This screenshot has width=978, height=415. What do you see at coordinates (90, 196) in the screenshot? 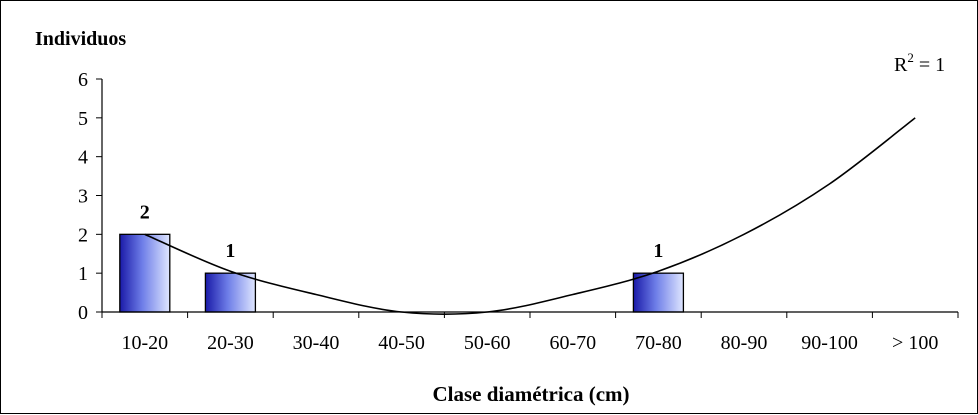
I see `y-axis: 0 1 2 3 4 5 6` at bounding box center [90, 196].